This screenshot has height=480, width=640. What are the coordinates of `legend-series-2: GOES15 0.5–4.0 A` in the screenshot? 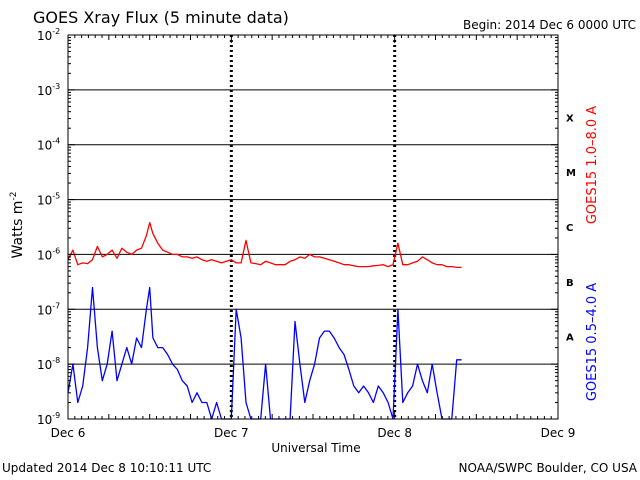 It's located at (592, 342).